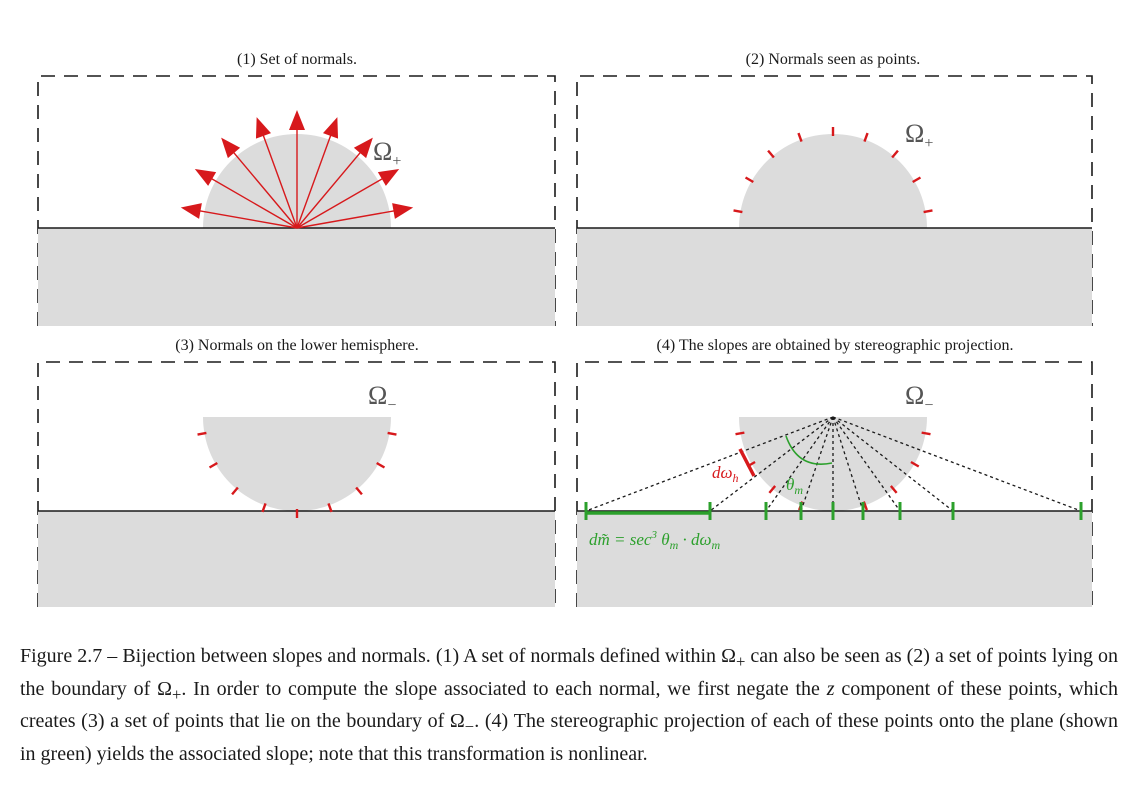  I want to click on panel-4-omega: Ω−, so click(919, 397).